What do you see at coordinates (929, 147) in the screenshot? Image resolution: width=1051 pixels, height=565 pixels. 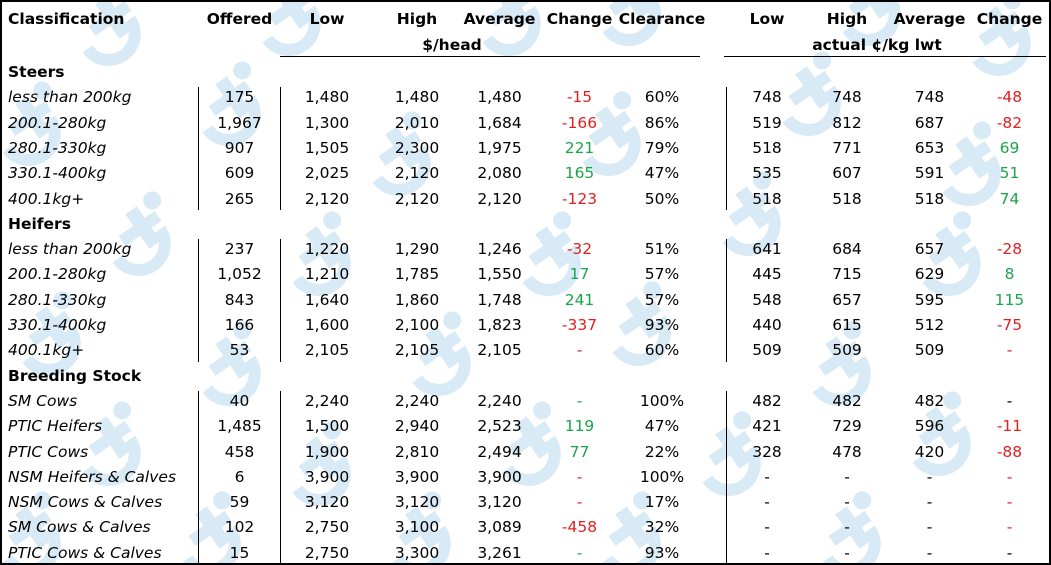 I see `cell-avg2: 653` at bounding box center [929, 147].